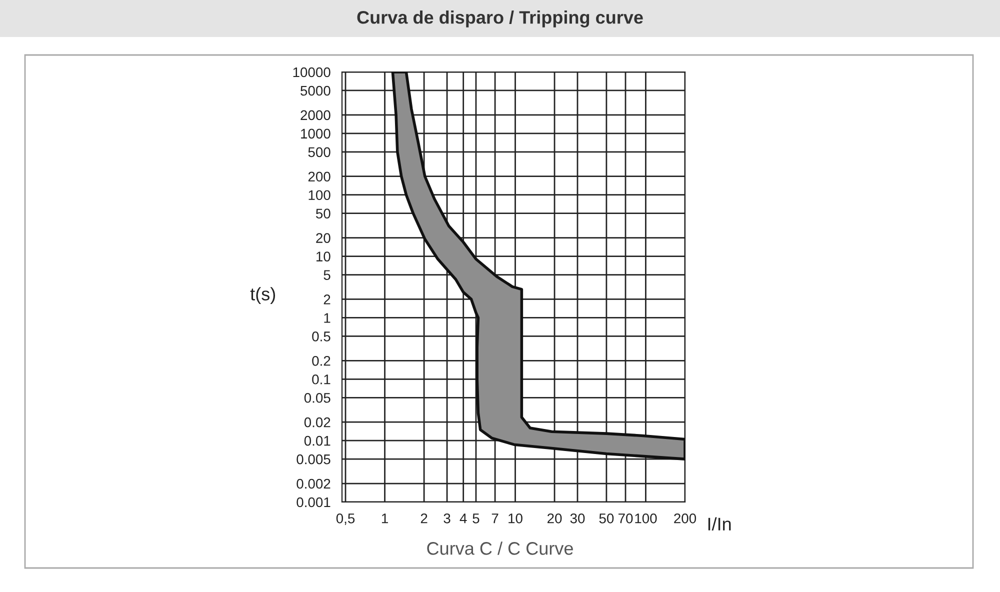 The width and height of the screenshot is (1000, 592). What do you see at coordinates (317, 441) in the screenshot?
I see `y-tick-label: 0.01` at bounding box center [317, 441].